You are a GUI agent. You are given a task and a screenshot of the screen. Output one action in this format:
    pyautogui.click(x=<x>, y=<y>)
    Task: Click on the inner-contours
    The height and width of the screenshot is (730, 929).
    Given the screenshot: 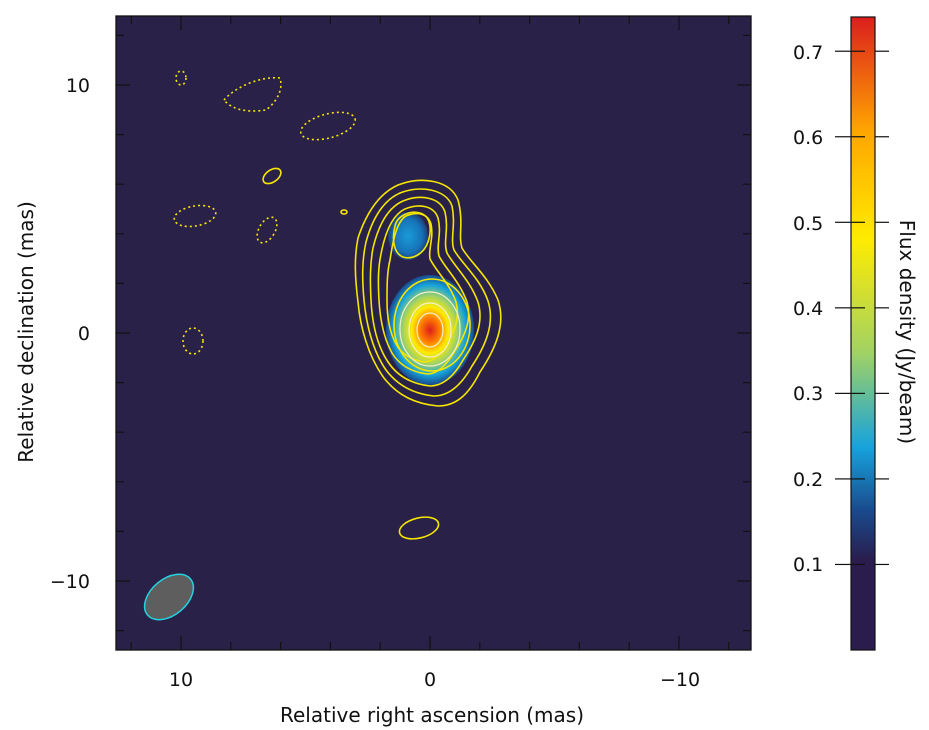 What is the action you would take?
    pyautogui.click(x=430, y=329)
    